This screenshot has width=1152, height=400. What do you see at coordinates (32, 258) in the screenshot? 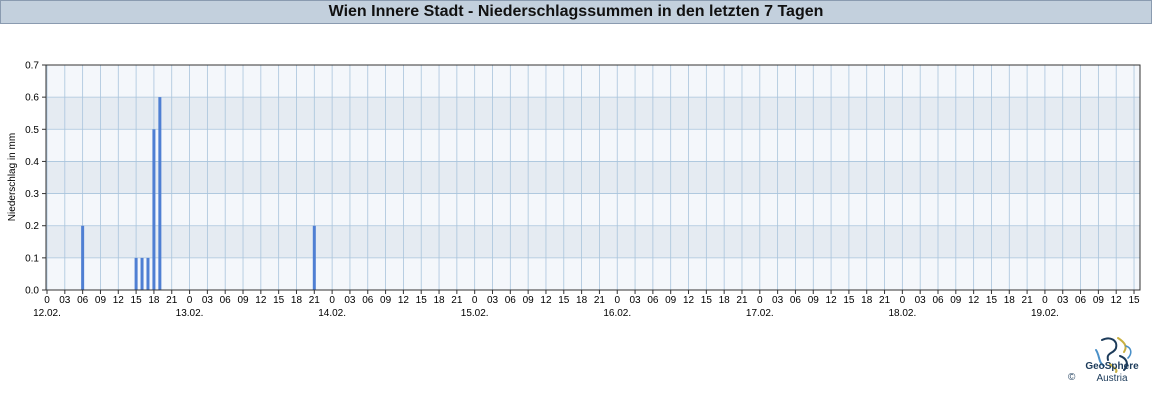
I see `y-tick-label: 0.1` at bounding box center [32, 258].